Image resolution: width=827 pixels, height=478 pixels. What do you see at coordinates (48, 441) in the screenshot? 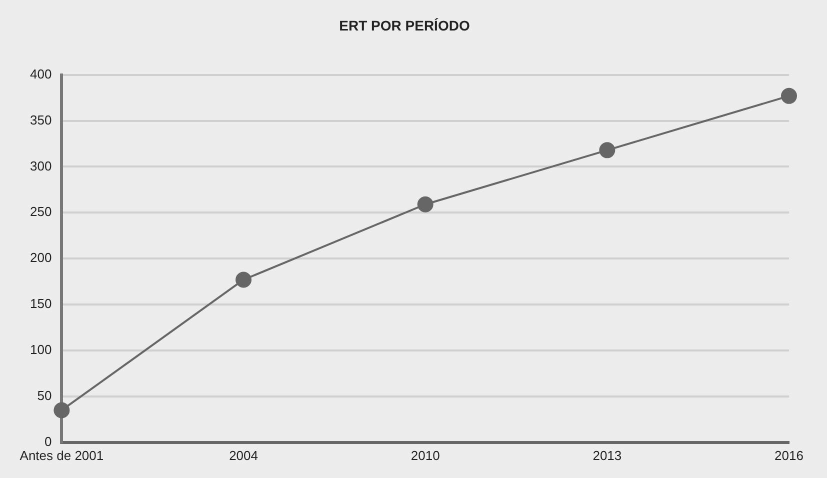
I see `y-tick-label: 0` at bounding box center [48, 441].